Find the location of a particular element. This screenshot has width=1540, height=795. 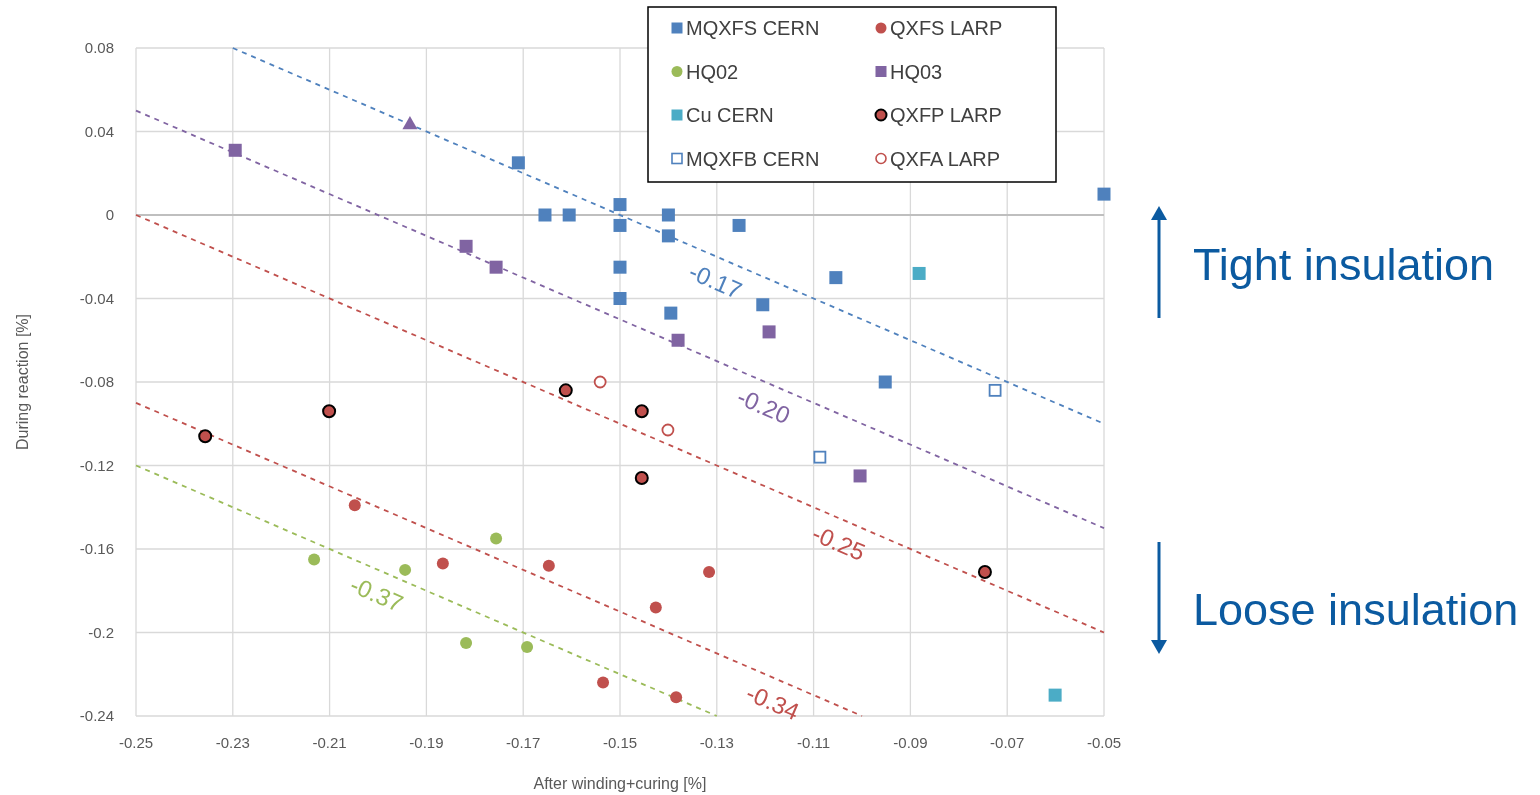

legend-label: QXFS LARP is located at coordinates (946, 28).